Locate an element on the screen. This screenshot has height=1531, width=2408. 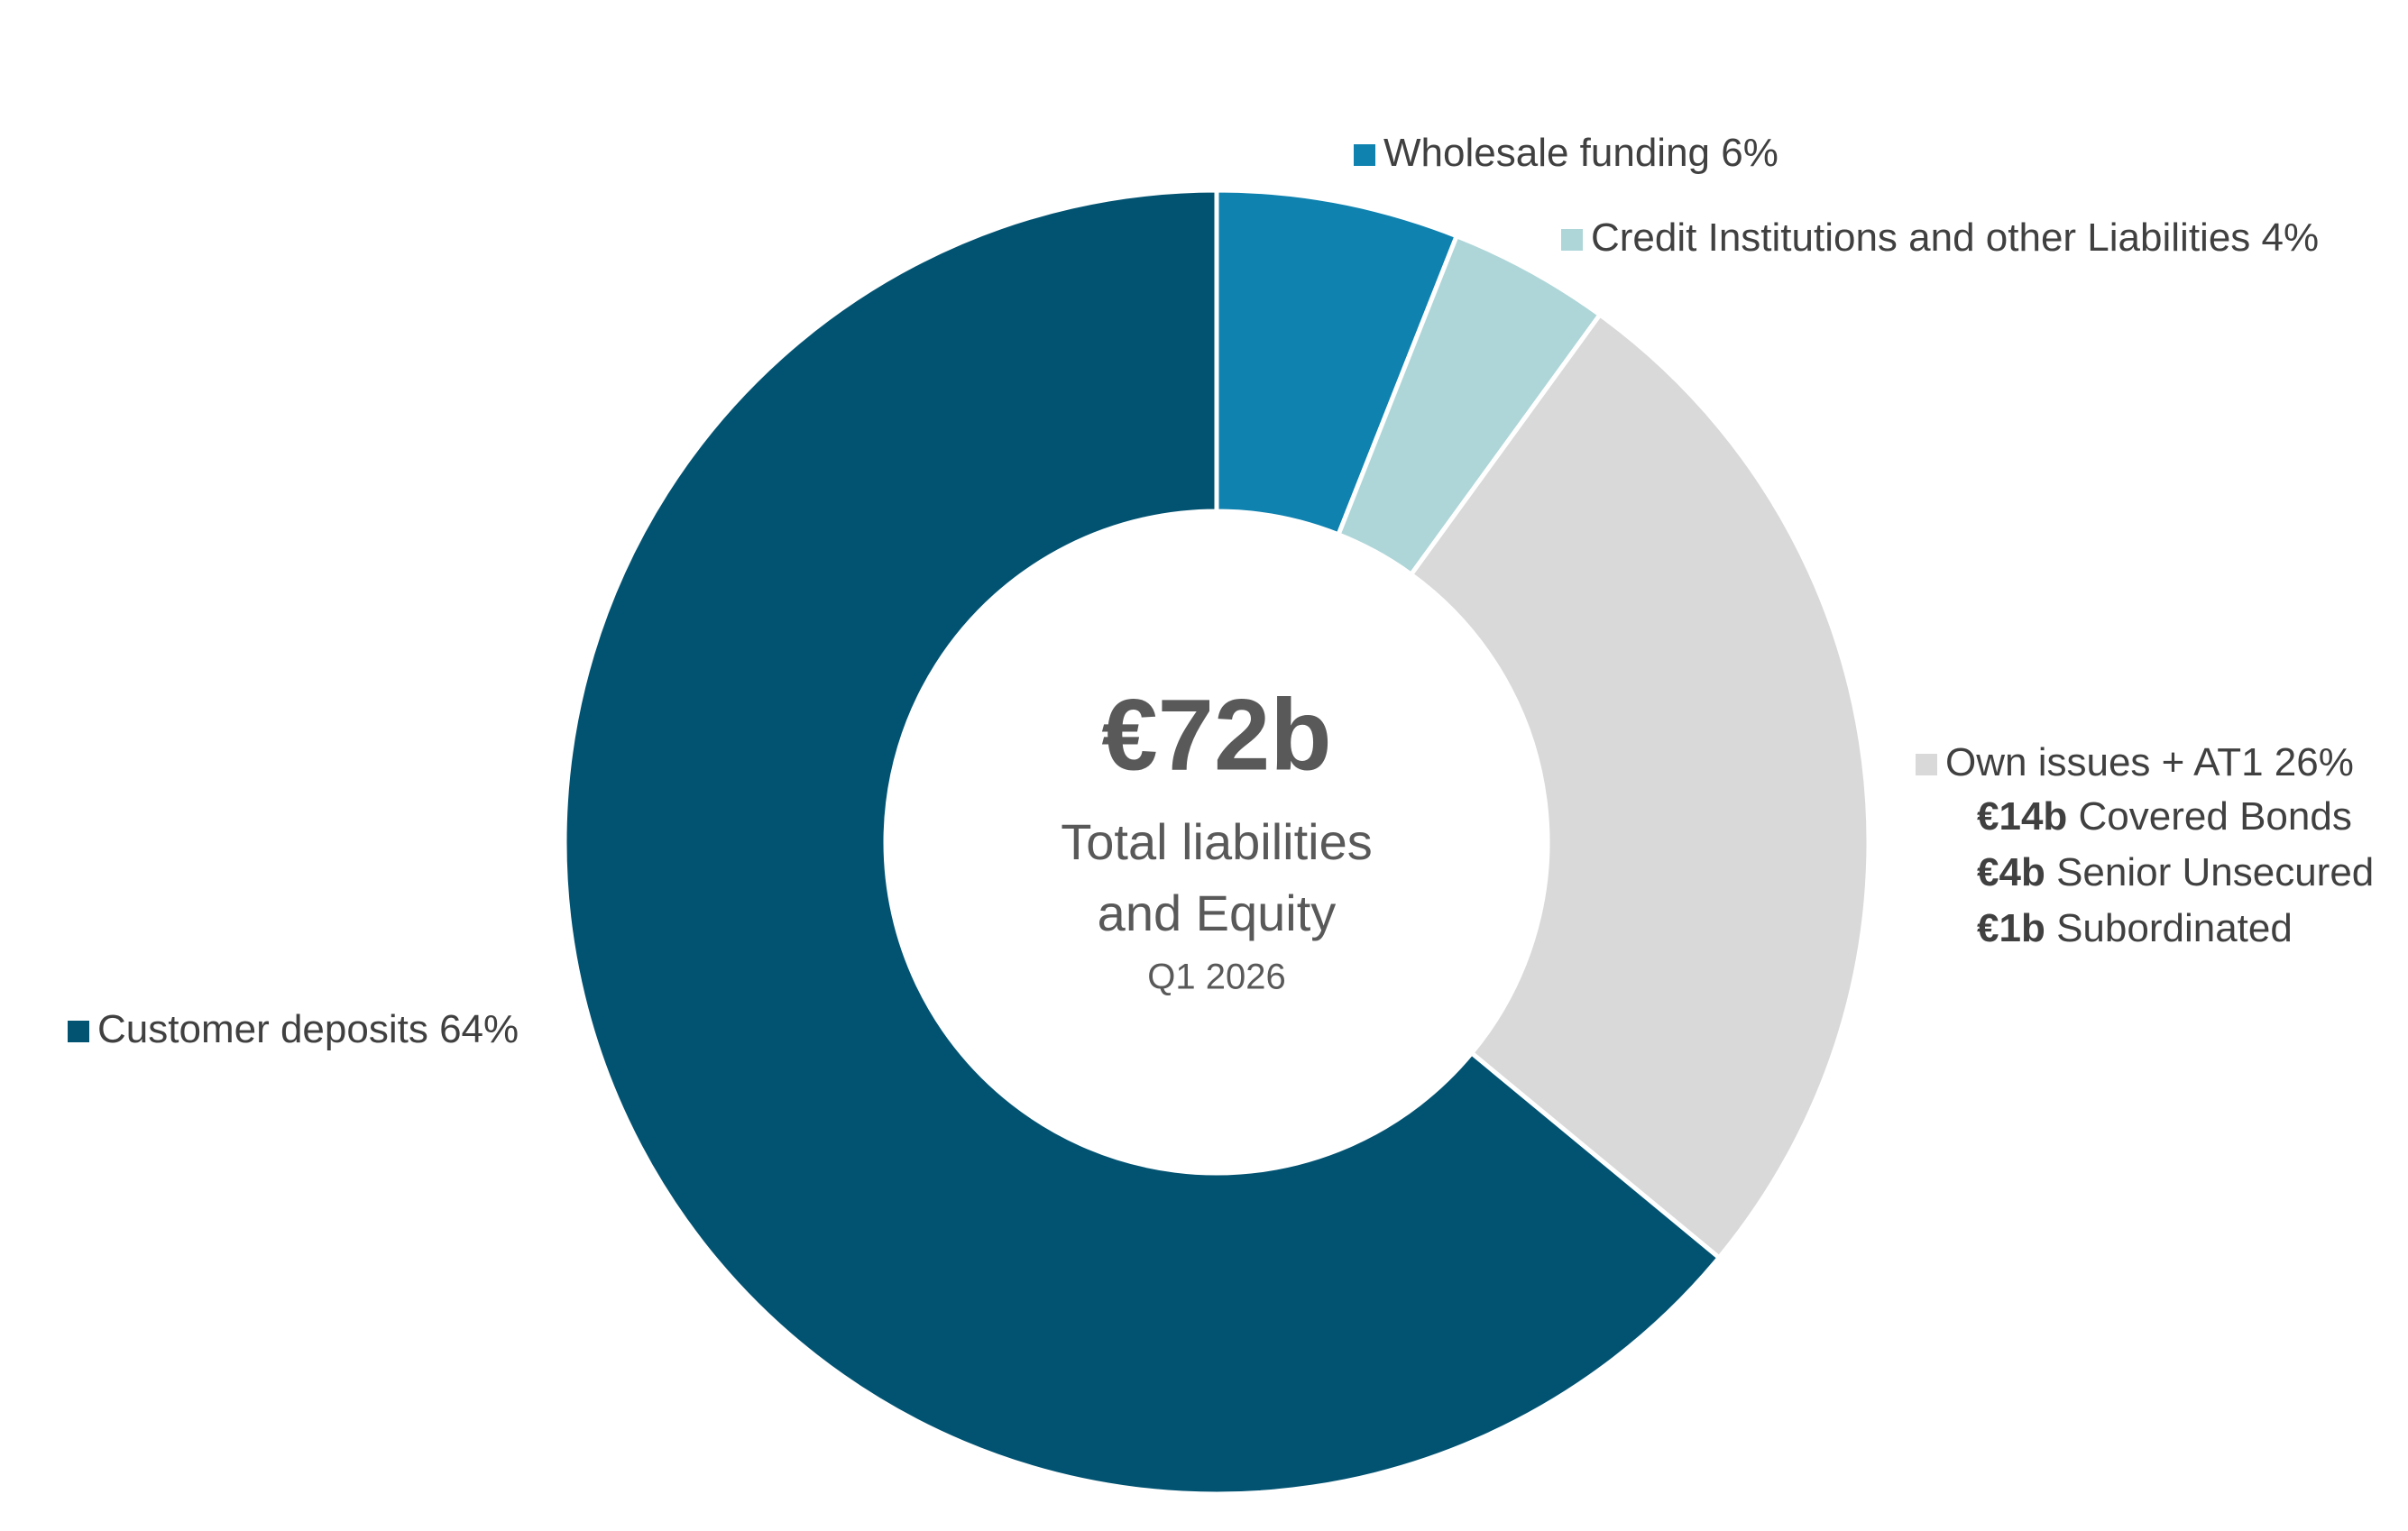
center-subtitle: Total liabilities is located at coordinates (1217, 841).